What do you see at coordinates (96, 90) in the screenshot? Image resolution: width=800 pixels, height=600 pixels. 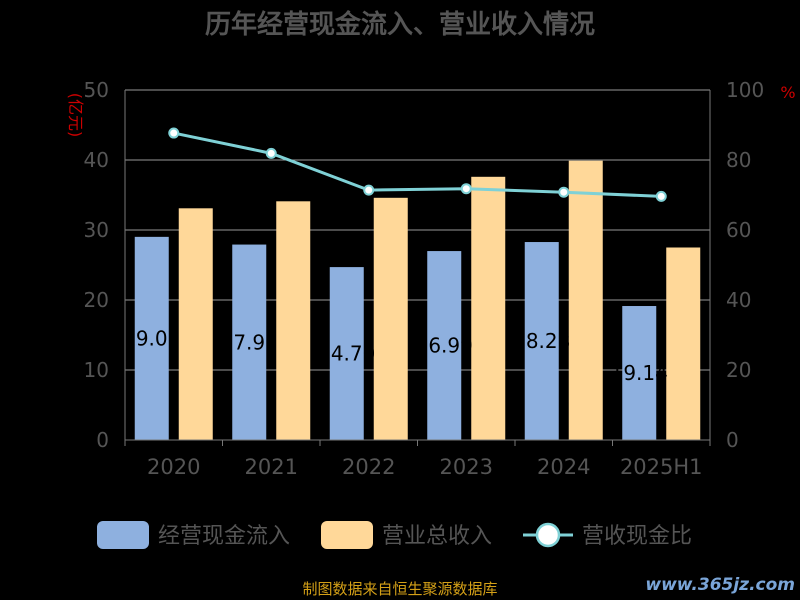 I see `y-left-tick-label: 50` at bounding box center [96, 90].